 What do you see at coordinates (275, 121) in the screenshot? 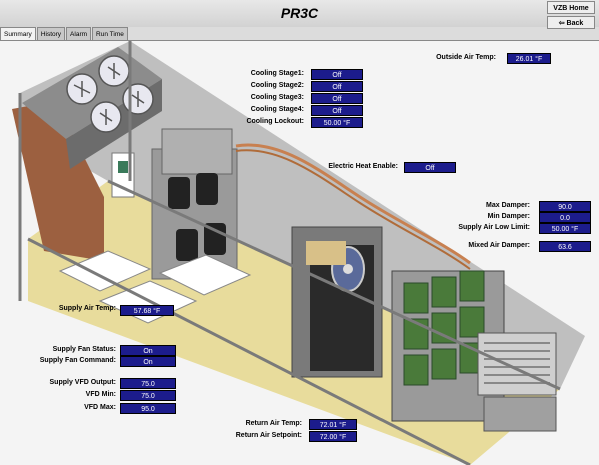
I see `cooling-lockout-label: Cooling Lockout:` at bounding box center [275, 121].